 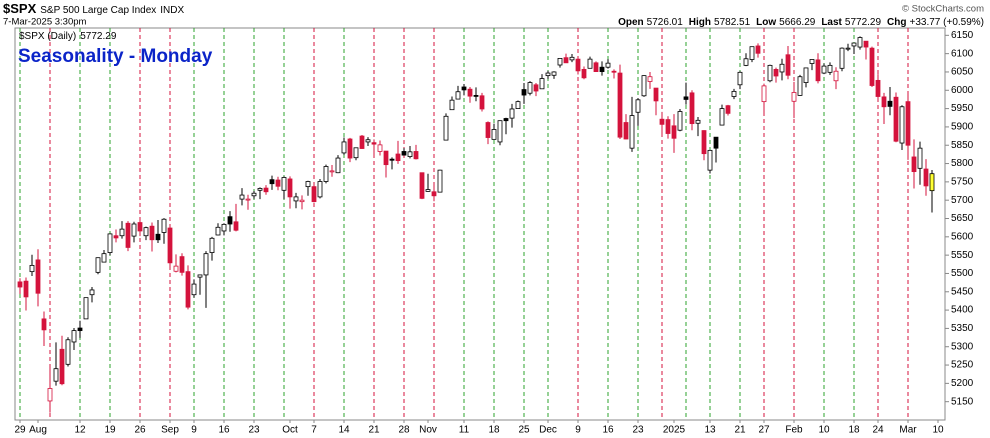 I want to click on y-tick-label: 5300, so click(x=962, y=346).